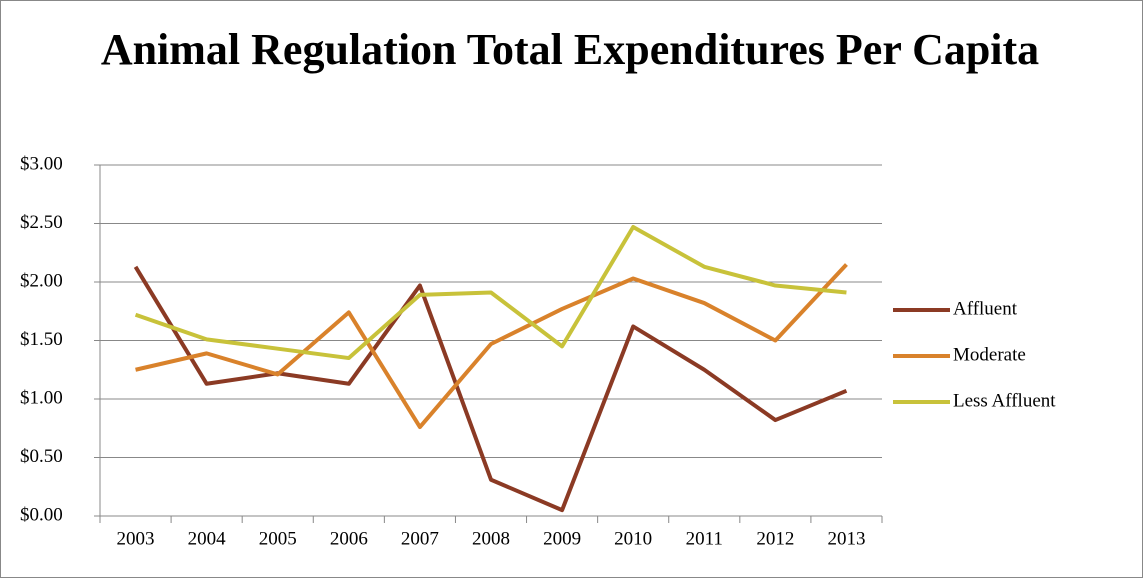 This screenshot has width=1143, height=578. I want to click on y-tick-label: $2.50, so click(41, 222).